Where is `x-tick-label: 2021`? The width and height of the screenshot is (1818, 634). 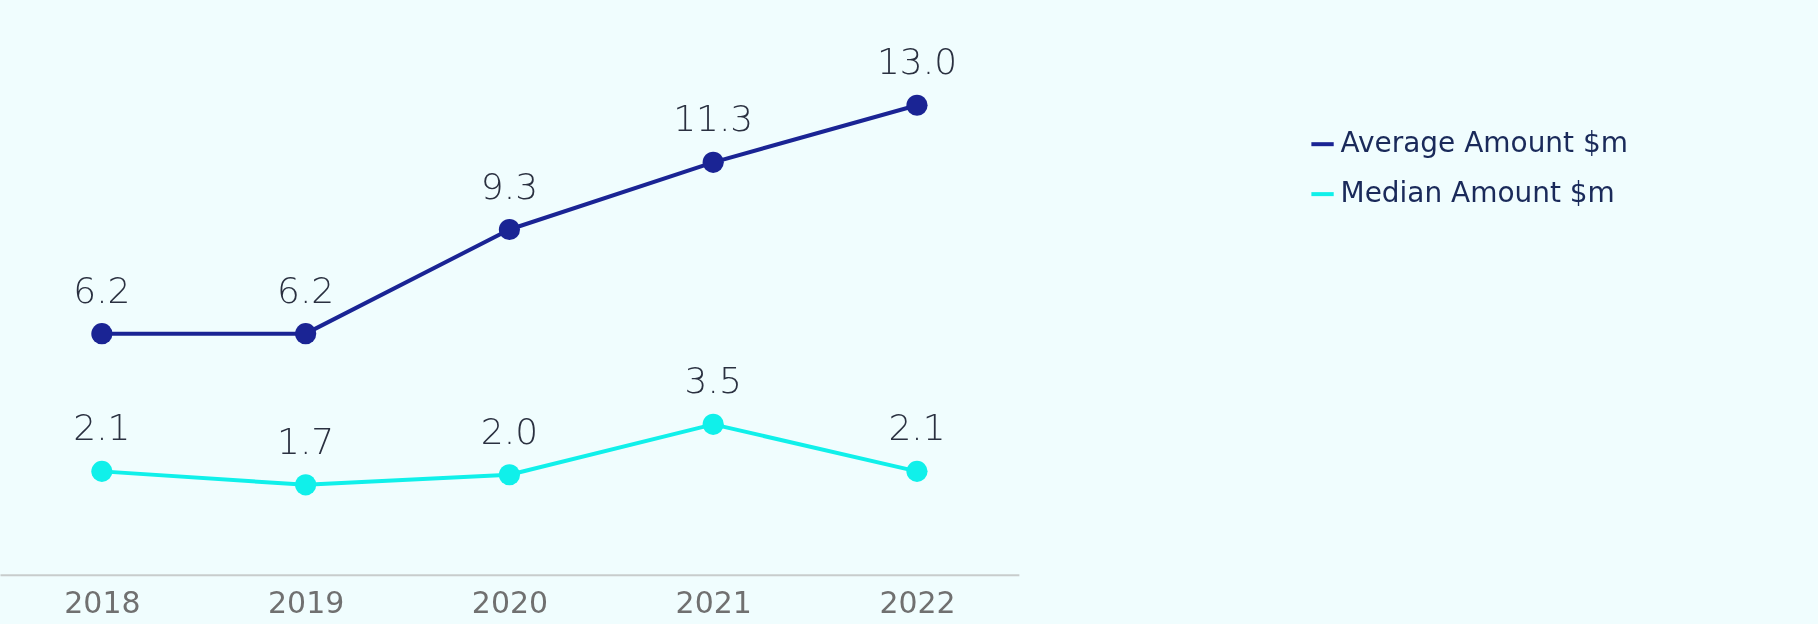 x-tick-label: 2021 is located at coordinates (713, 603).